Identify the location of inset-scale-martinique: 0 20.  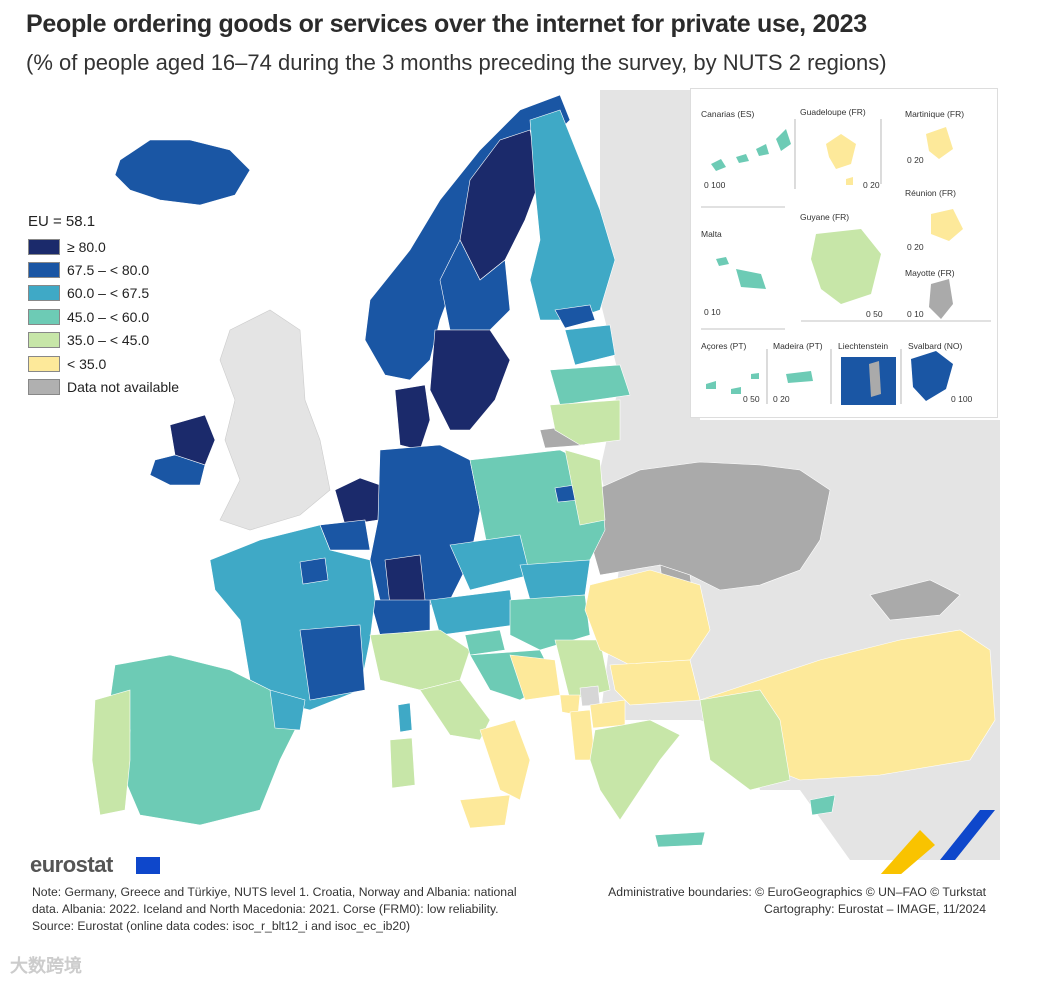
(915, 160).